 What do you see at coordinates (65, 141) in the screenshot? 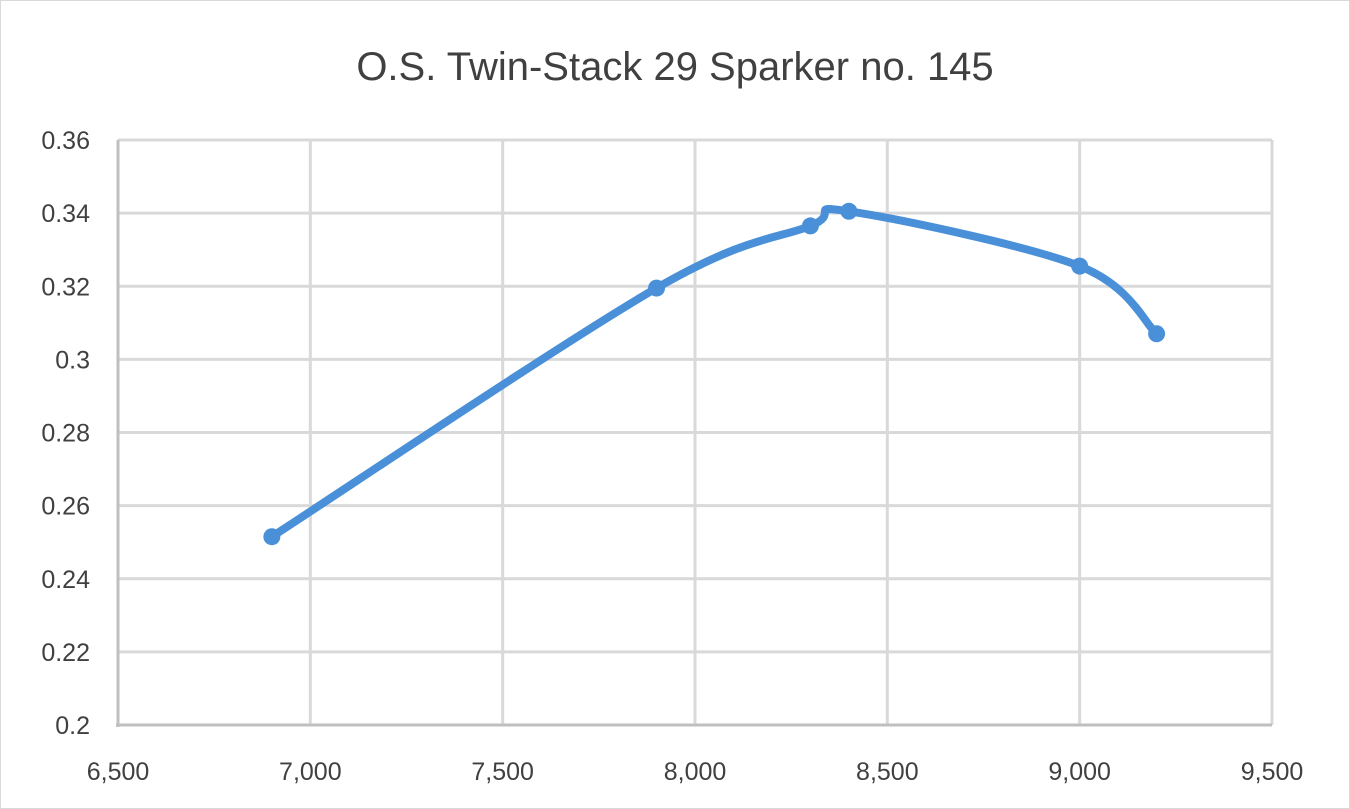
I see `y-tick-label: 0.36` at bounding box center [65, 141].